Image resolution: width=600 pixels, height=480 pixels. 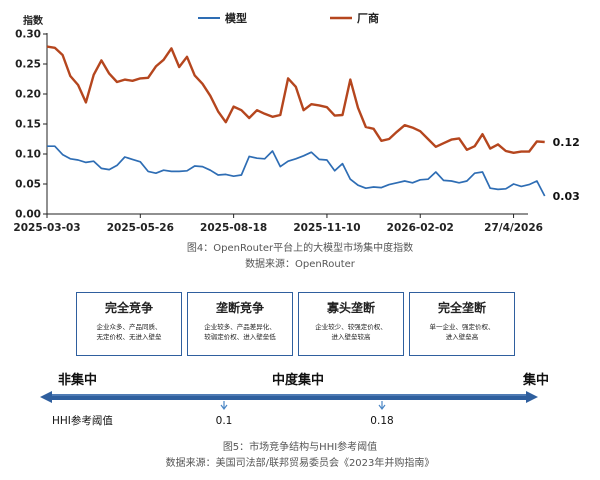 I want to click on y-tick-label: 0.25, so click(x=28, y=65).